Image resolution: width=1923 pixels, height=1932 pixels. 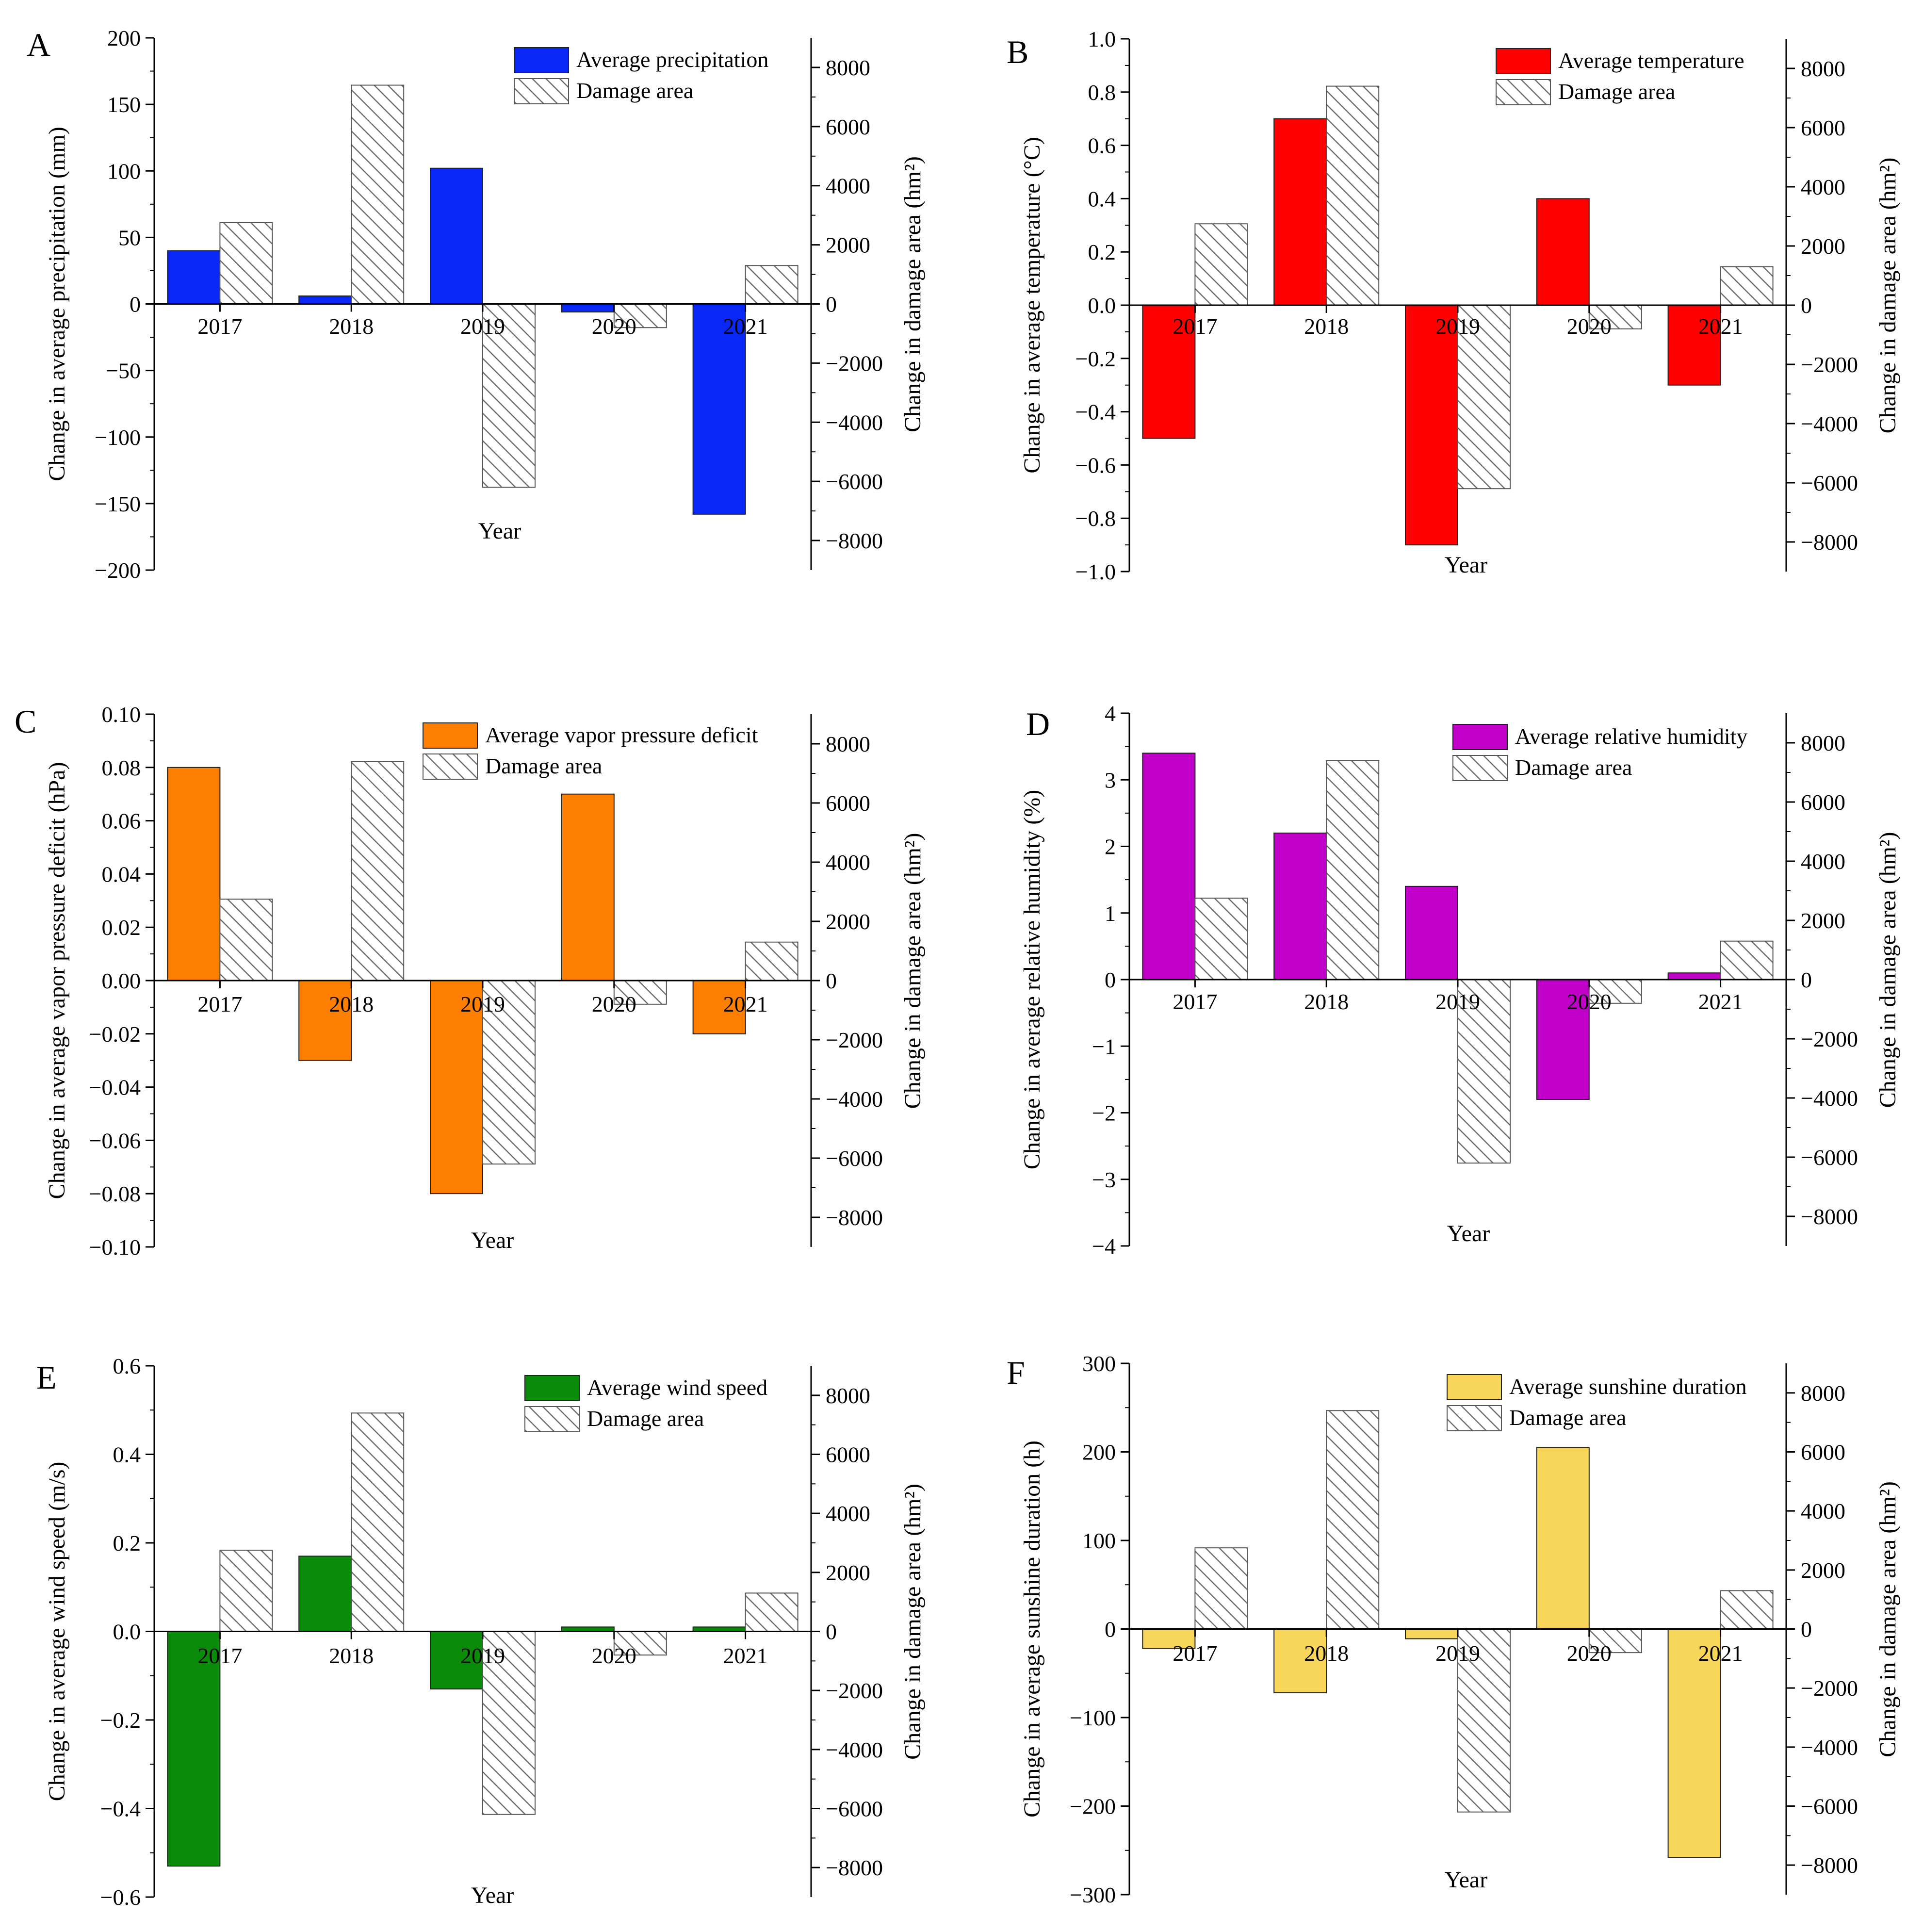 I want to click on left-tick-label: 2, so click(x=1110, y=847).